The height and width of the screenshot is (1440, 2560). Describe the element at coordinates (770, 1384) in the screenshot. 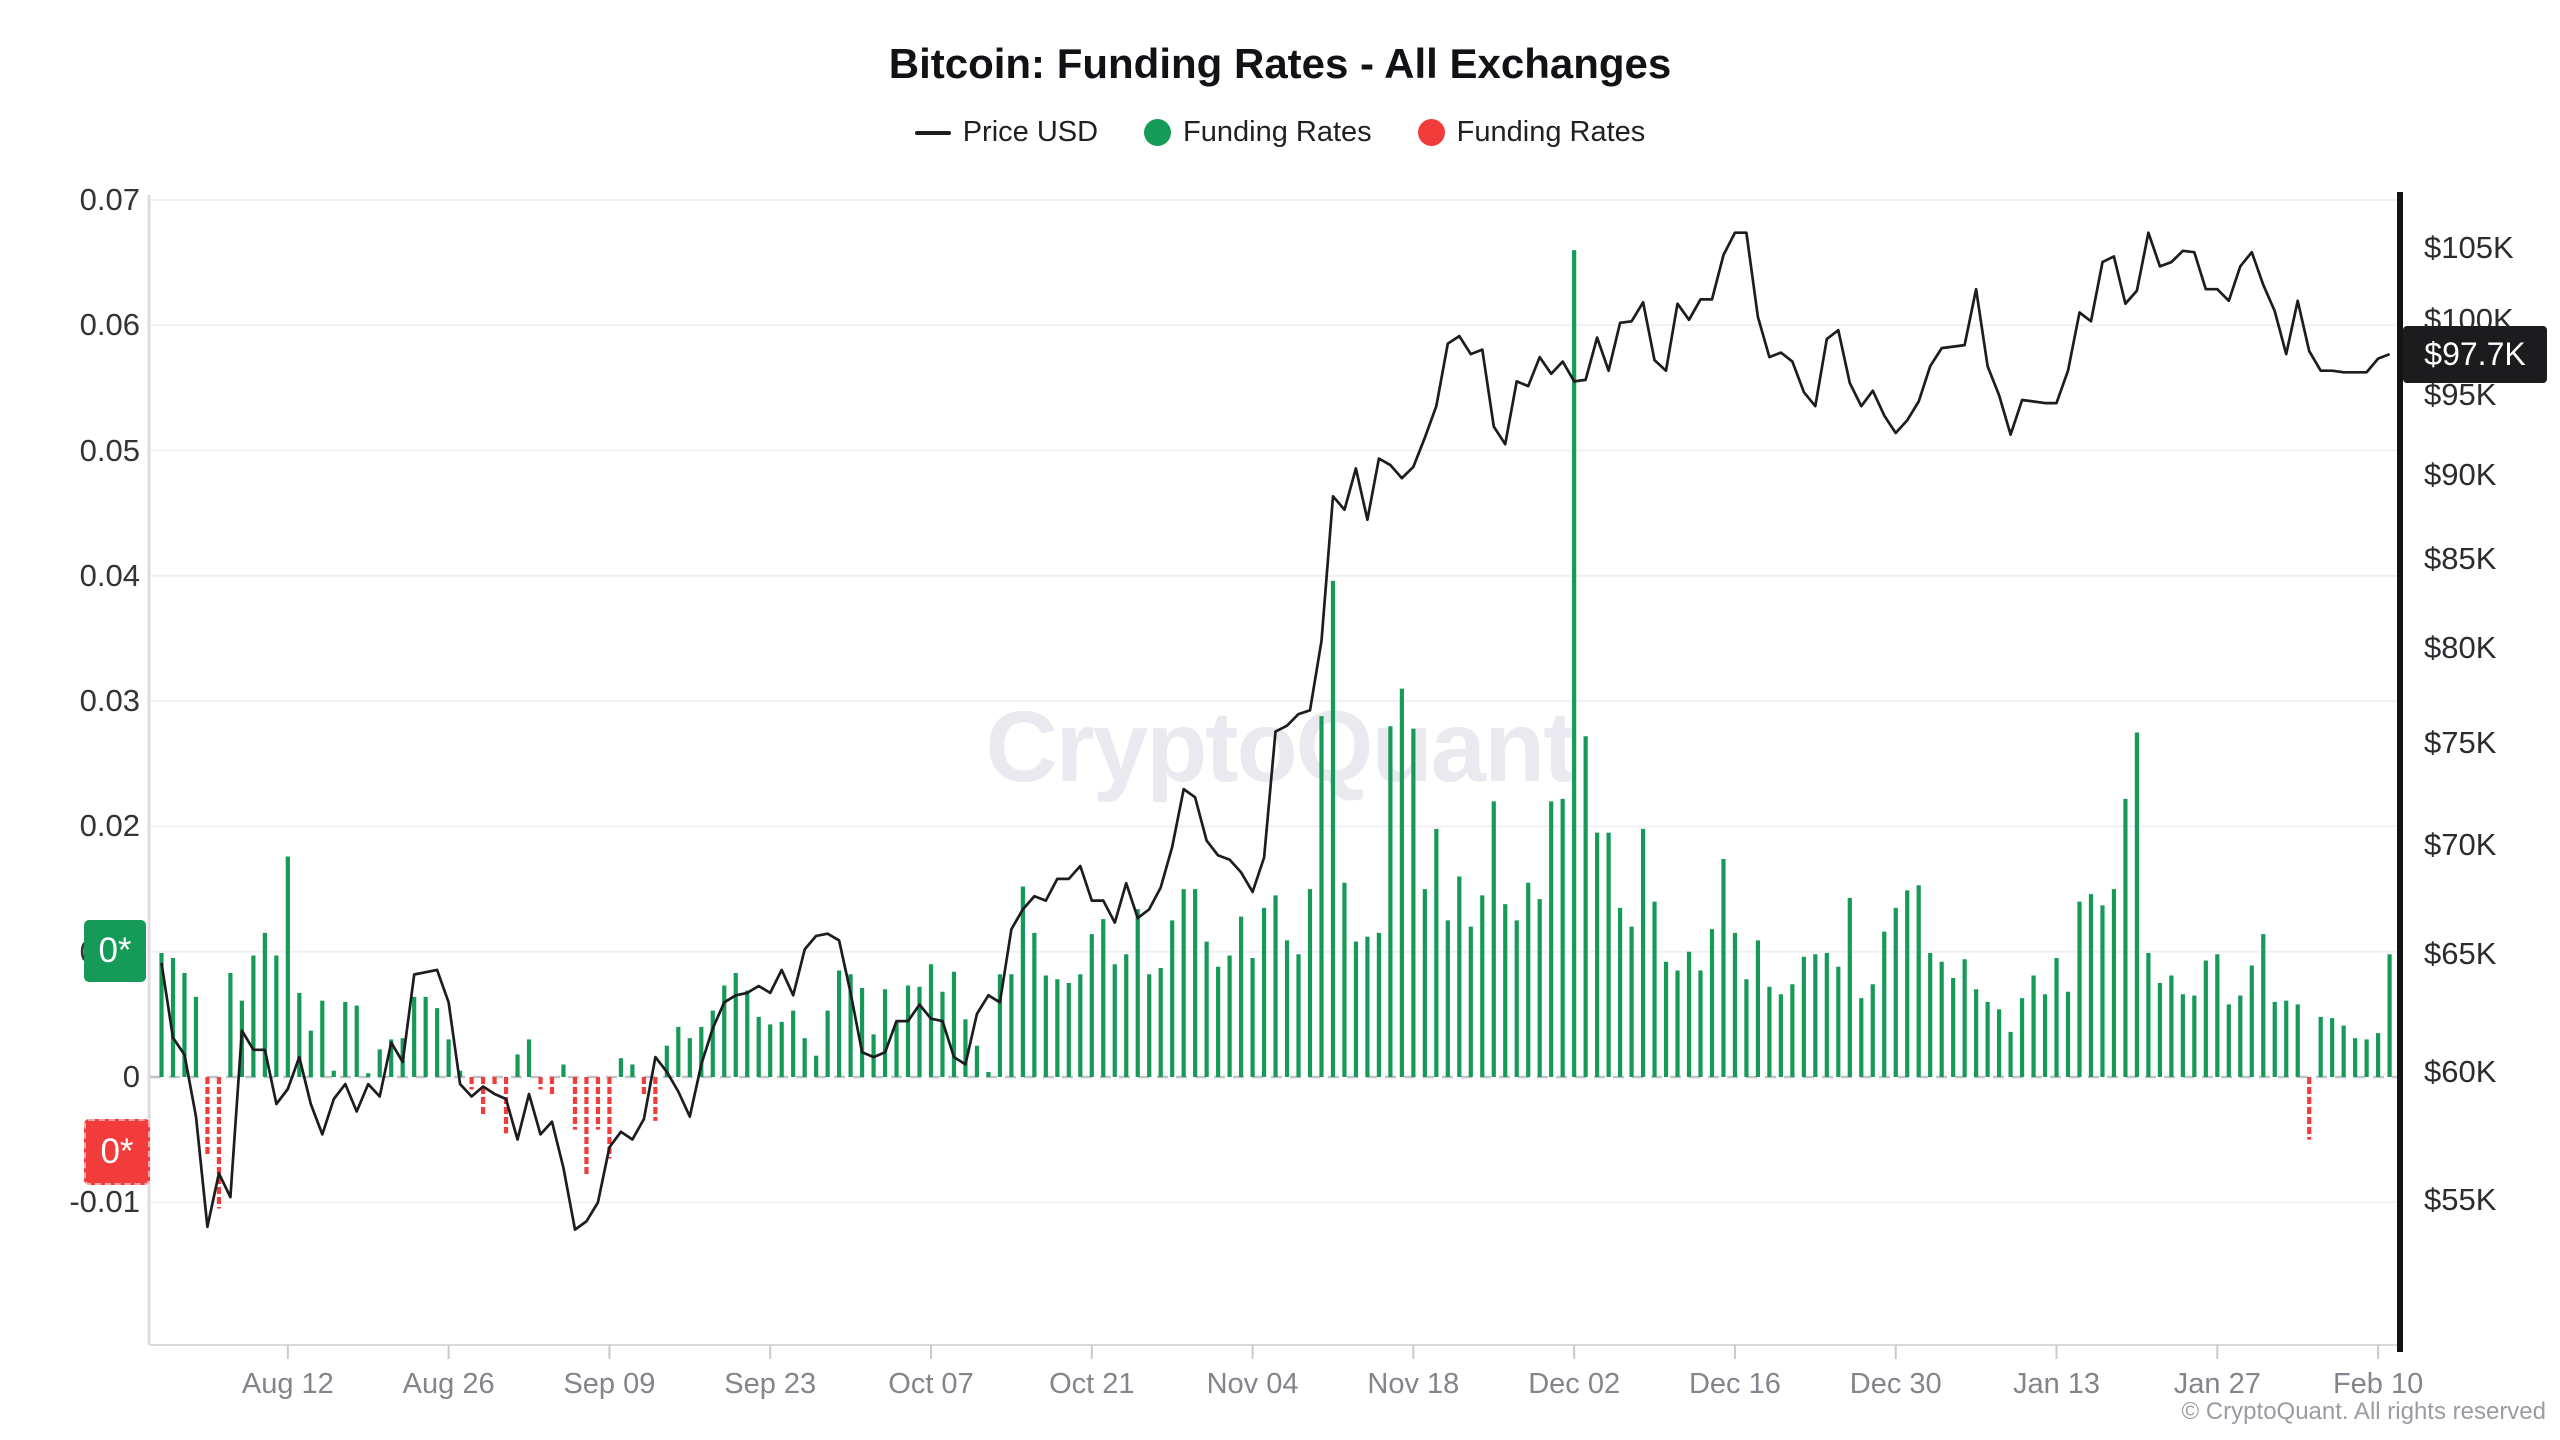

I see `x-axis-label: Sep 23` at that location.